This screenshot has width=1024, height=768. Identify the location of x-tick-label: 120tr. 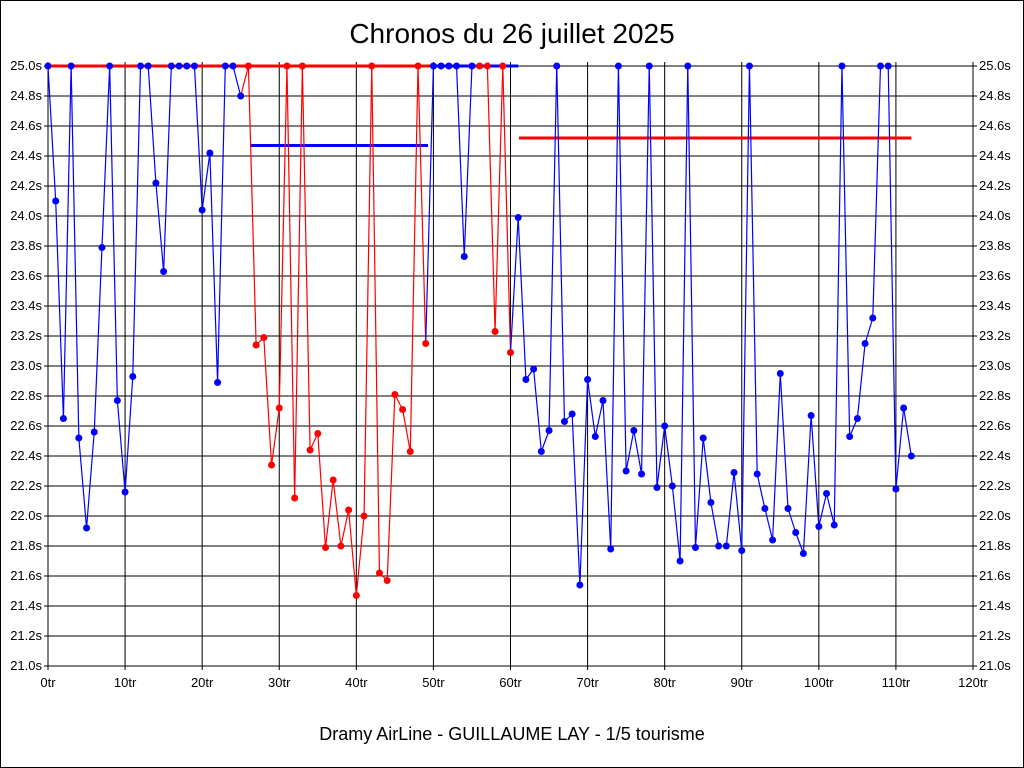
(973, 682).